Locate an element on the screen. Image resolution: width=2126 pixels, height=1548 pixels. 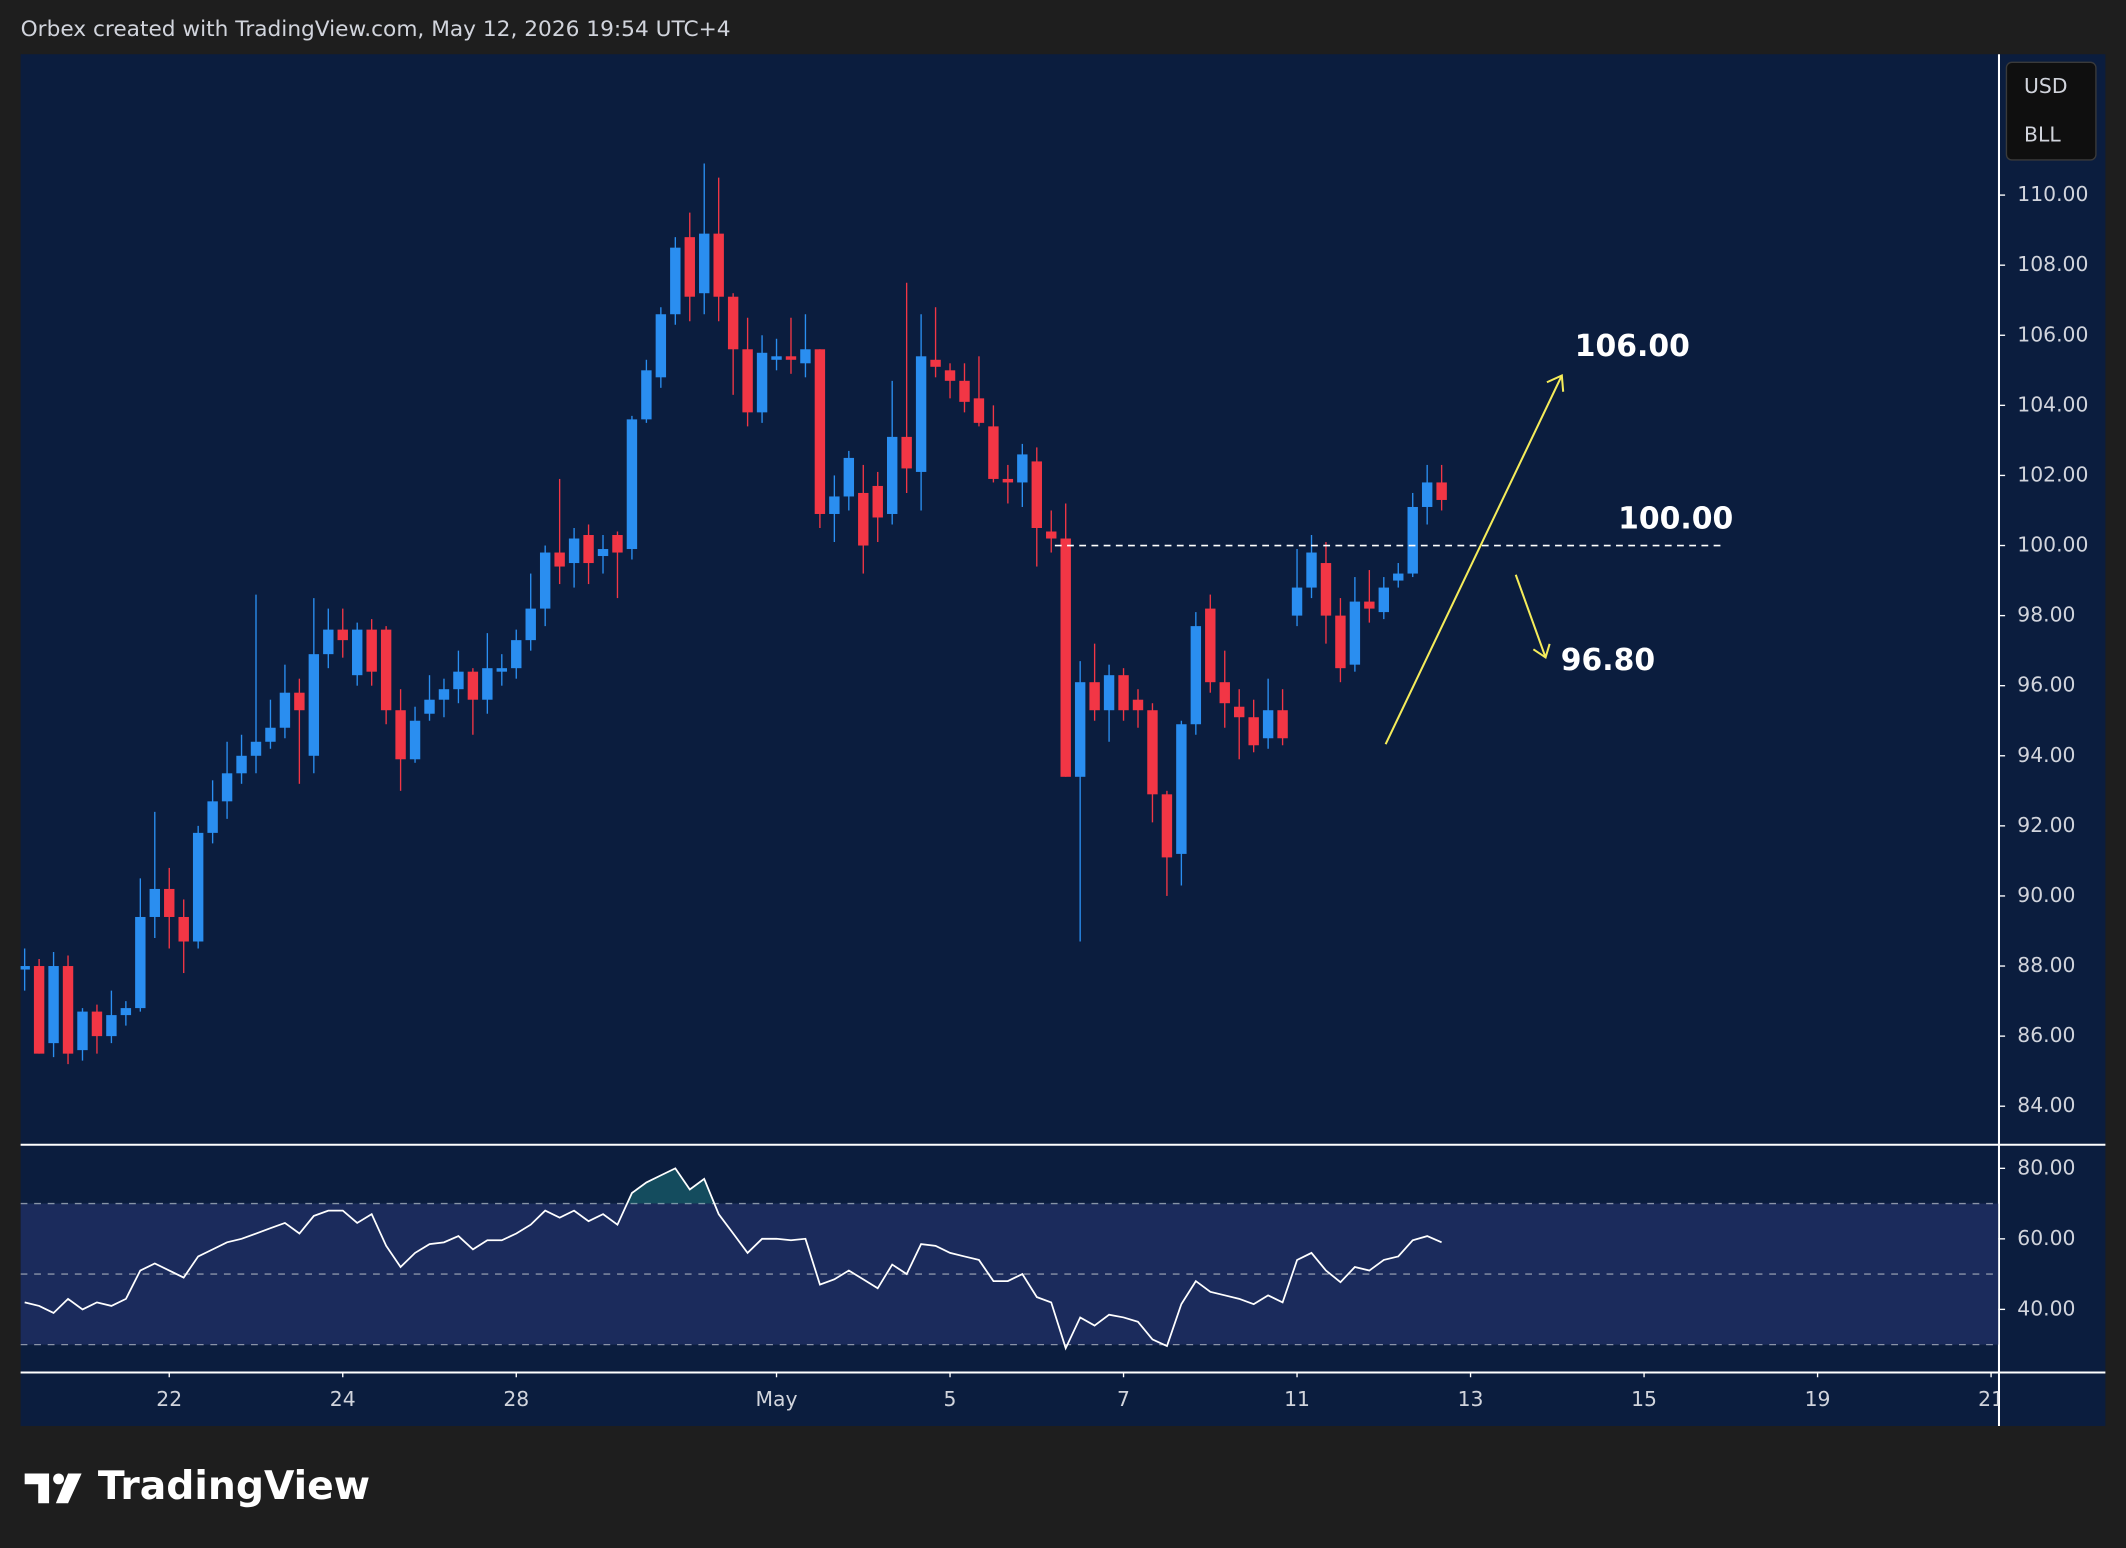
x-tick-label: 22 is located at coordinates (169, 1399).